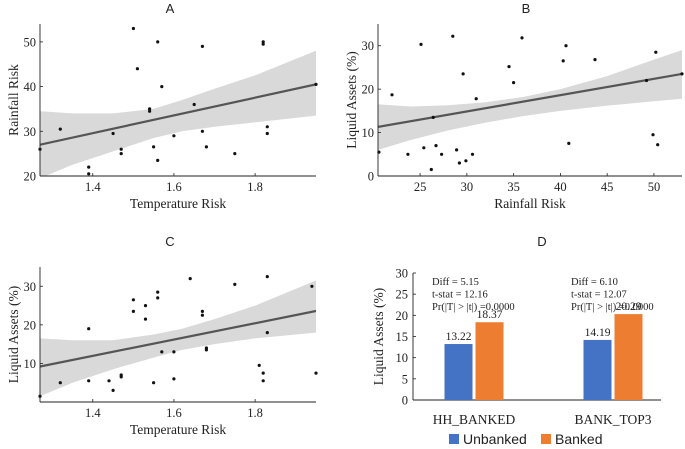  I want to click on y-tick-label: 5, so click(405, 379).